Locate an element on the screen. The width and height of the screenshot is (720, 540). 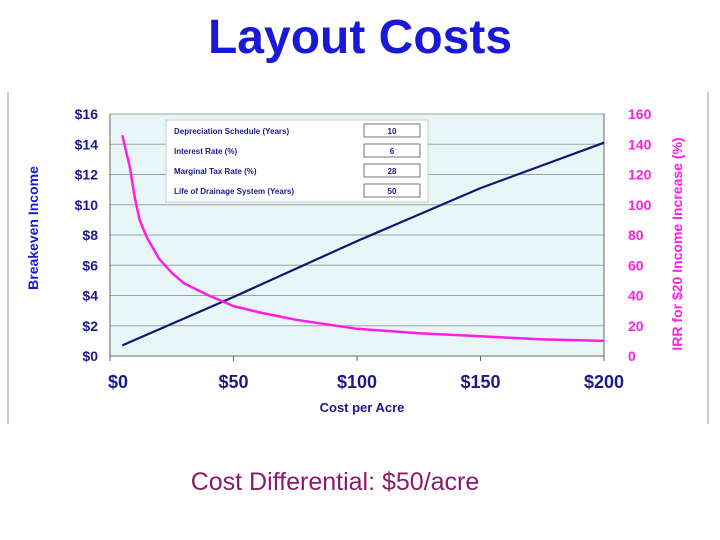
y-tick-labels: $0 $2 $4 $6 $8 $10 $12 $14 $16 is located at coordinates (87, 235).